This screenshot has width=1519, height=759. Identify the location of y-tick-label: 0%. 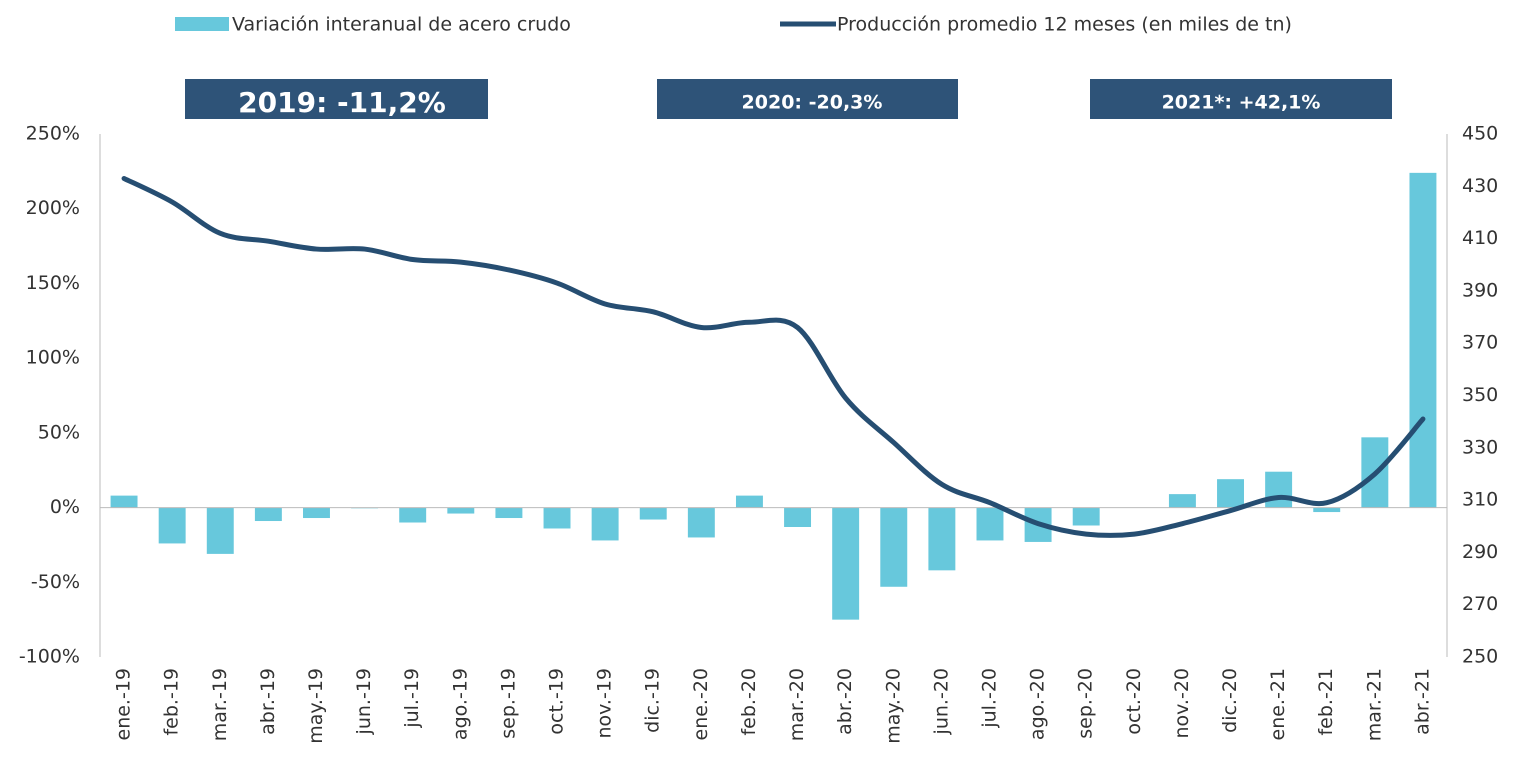
(65, 507).